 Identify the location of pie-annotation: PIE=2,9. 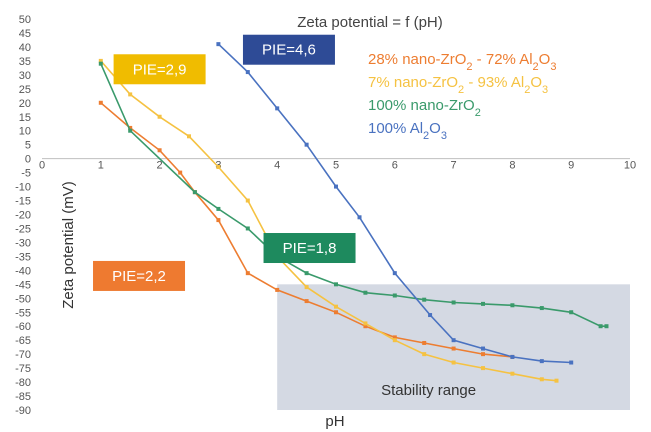
(159, 69).